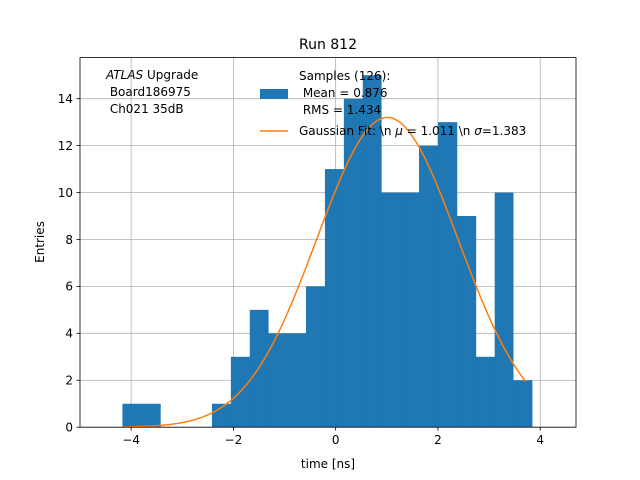  Describe the element at coordinates (69, 381) in the screenshot. I see `y-tick-label: 2` at that location.